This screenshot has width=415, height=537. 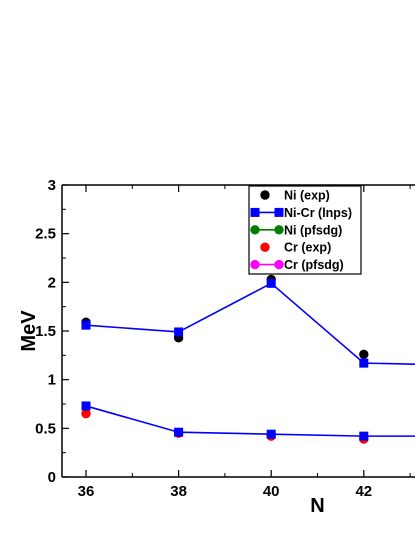 What do you see at coordinates (52, 477) in the screenshot?
I see `y-tick-label: 0` at bounding box center [52, 477].